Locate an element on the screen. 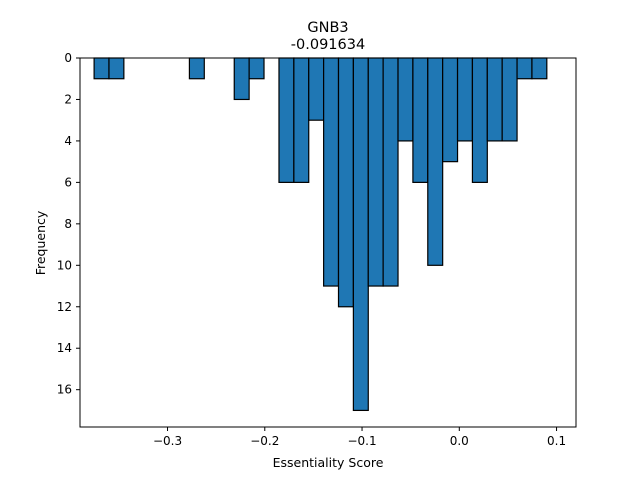  chart-title: GNB3 is located at coordinates (327, 28).